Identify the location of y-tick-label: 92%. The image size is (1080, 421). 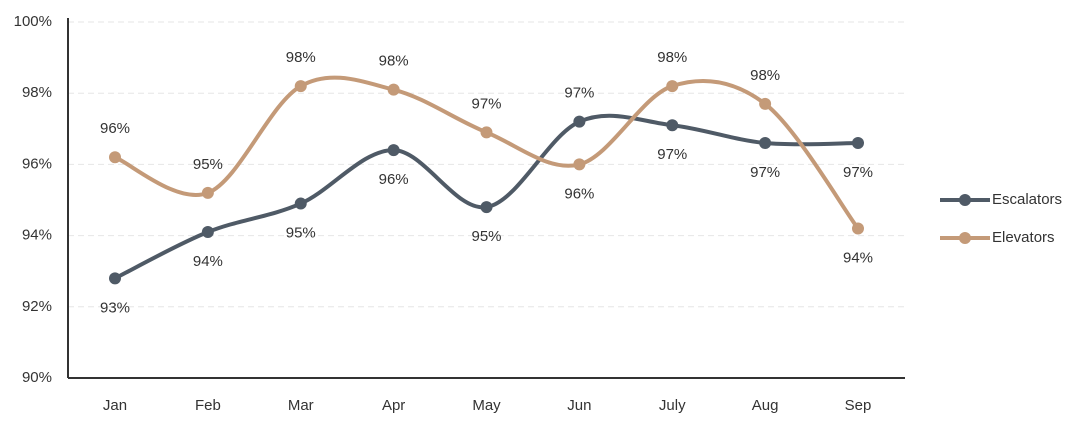
(37, 306).